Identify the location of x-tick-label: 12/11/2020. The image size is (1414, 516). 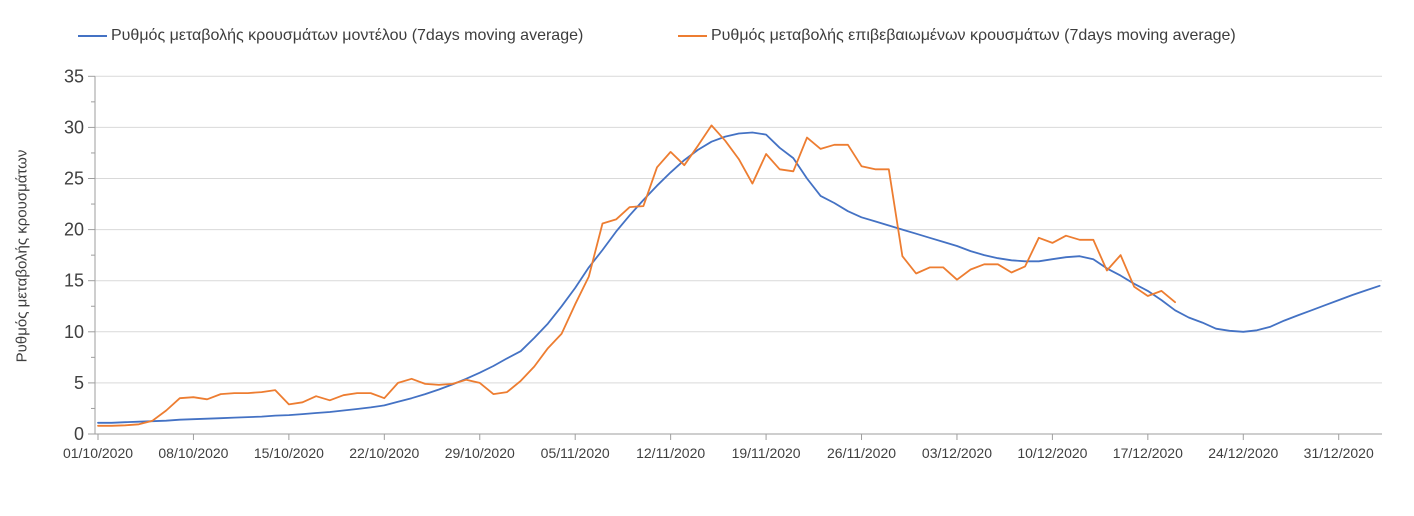
(670, 453).